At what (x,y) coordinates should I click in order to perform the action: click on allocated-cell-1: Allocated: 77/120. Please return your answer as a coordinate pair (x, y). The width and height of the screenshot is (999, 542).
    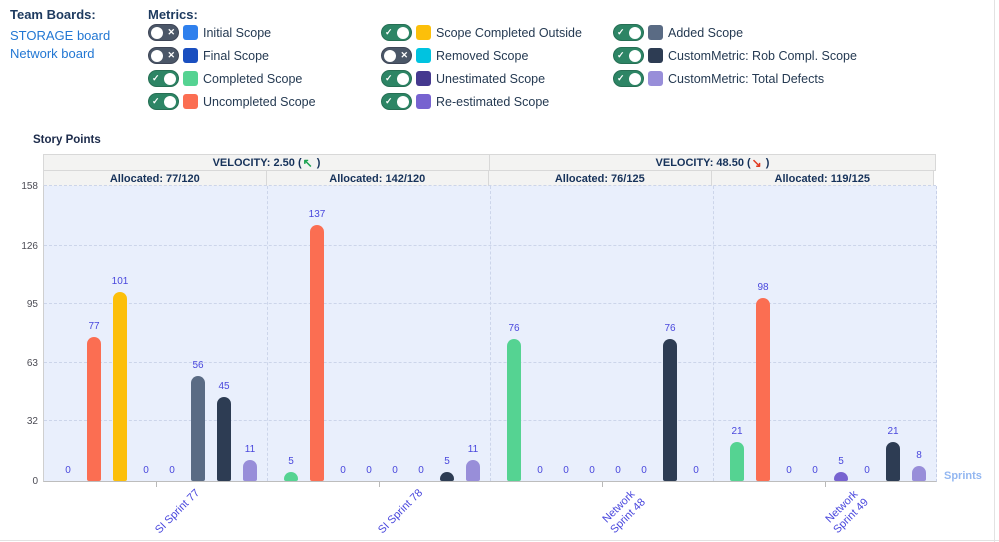
    Looking at the image, I should click on (155, 178).